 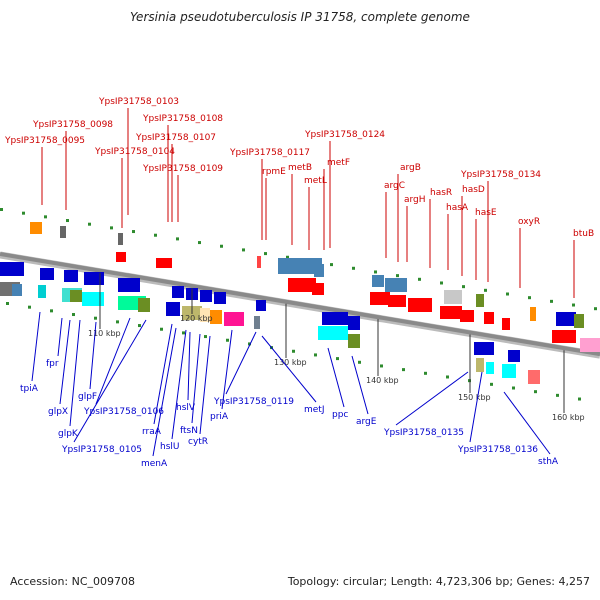 I want to click on bottom-gene-label: ftsN, so click(x=189, y=431).